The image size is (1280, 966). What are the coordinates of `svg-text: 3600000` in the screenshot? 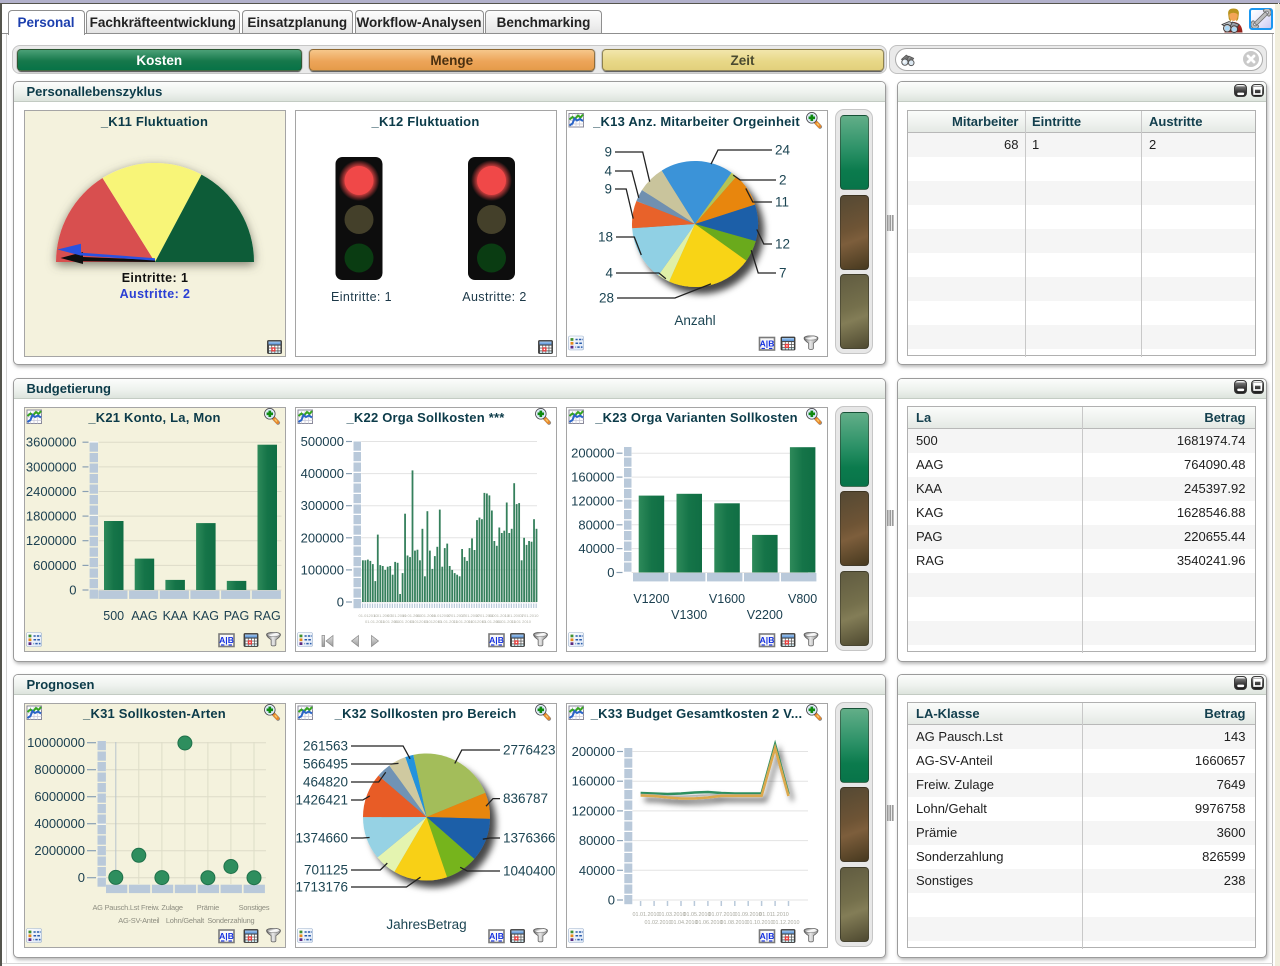 It's located at (51, 442).